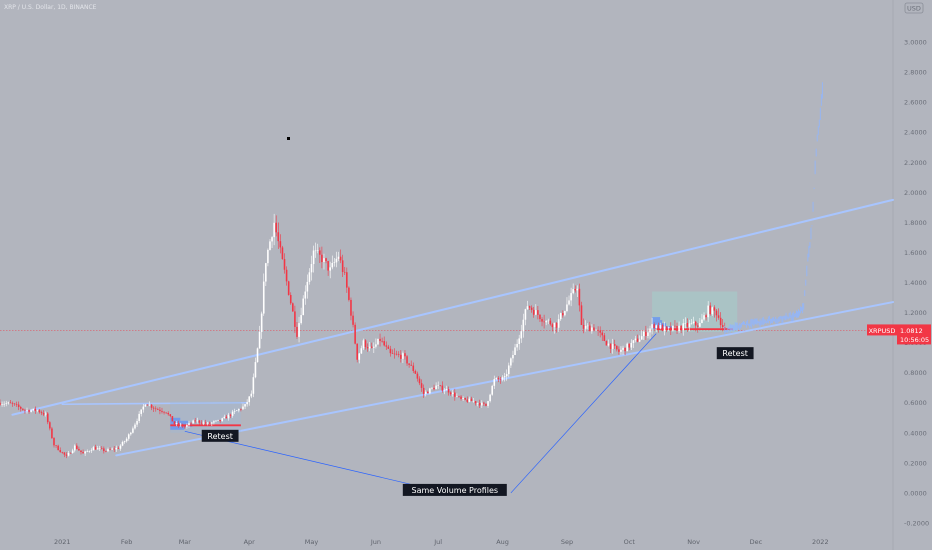  I want to click on y-tick-label: -0.2000, so click(916, 523).